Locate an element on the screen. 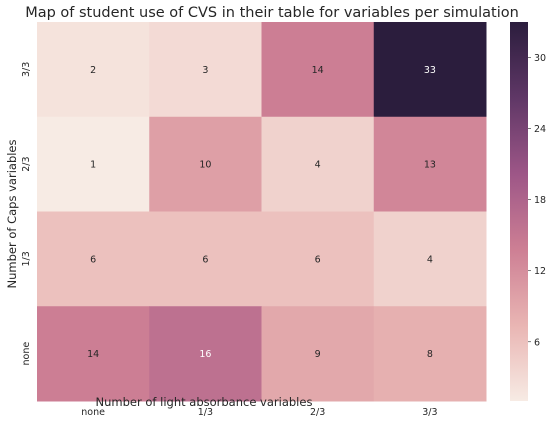 The height and width of the screenshot is (441, 555). cell-value-label: 2 is located at coordinates (93, 70).